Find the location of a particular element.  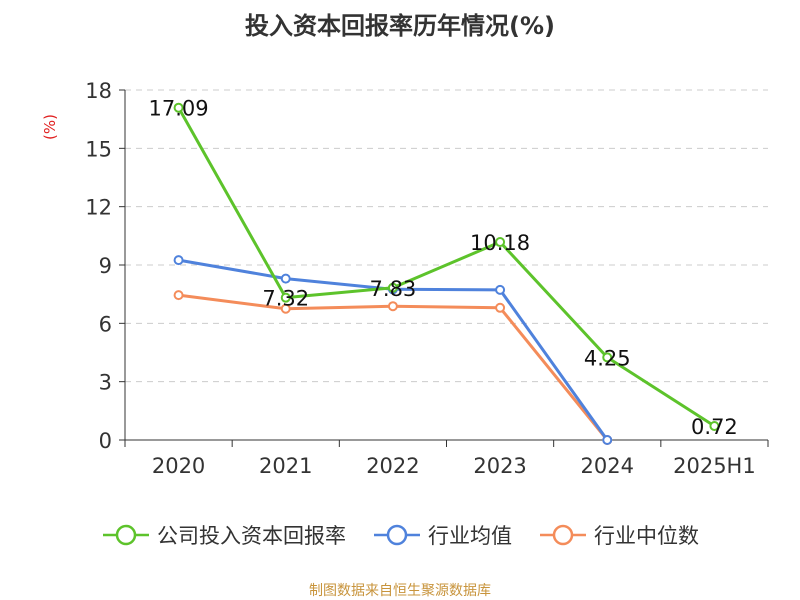

legend-item-1: 行业均值 is located at coordinates (442, 535).